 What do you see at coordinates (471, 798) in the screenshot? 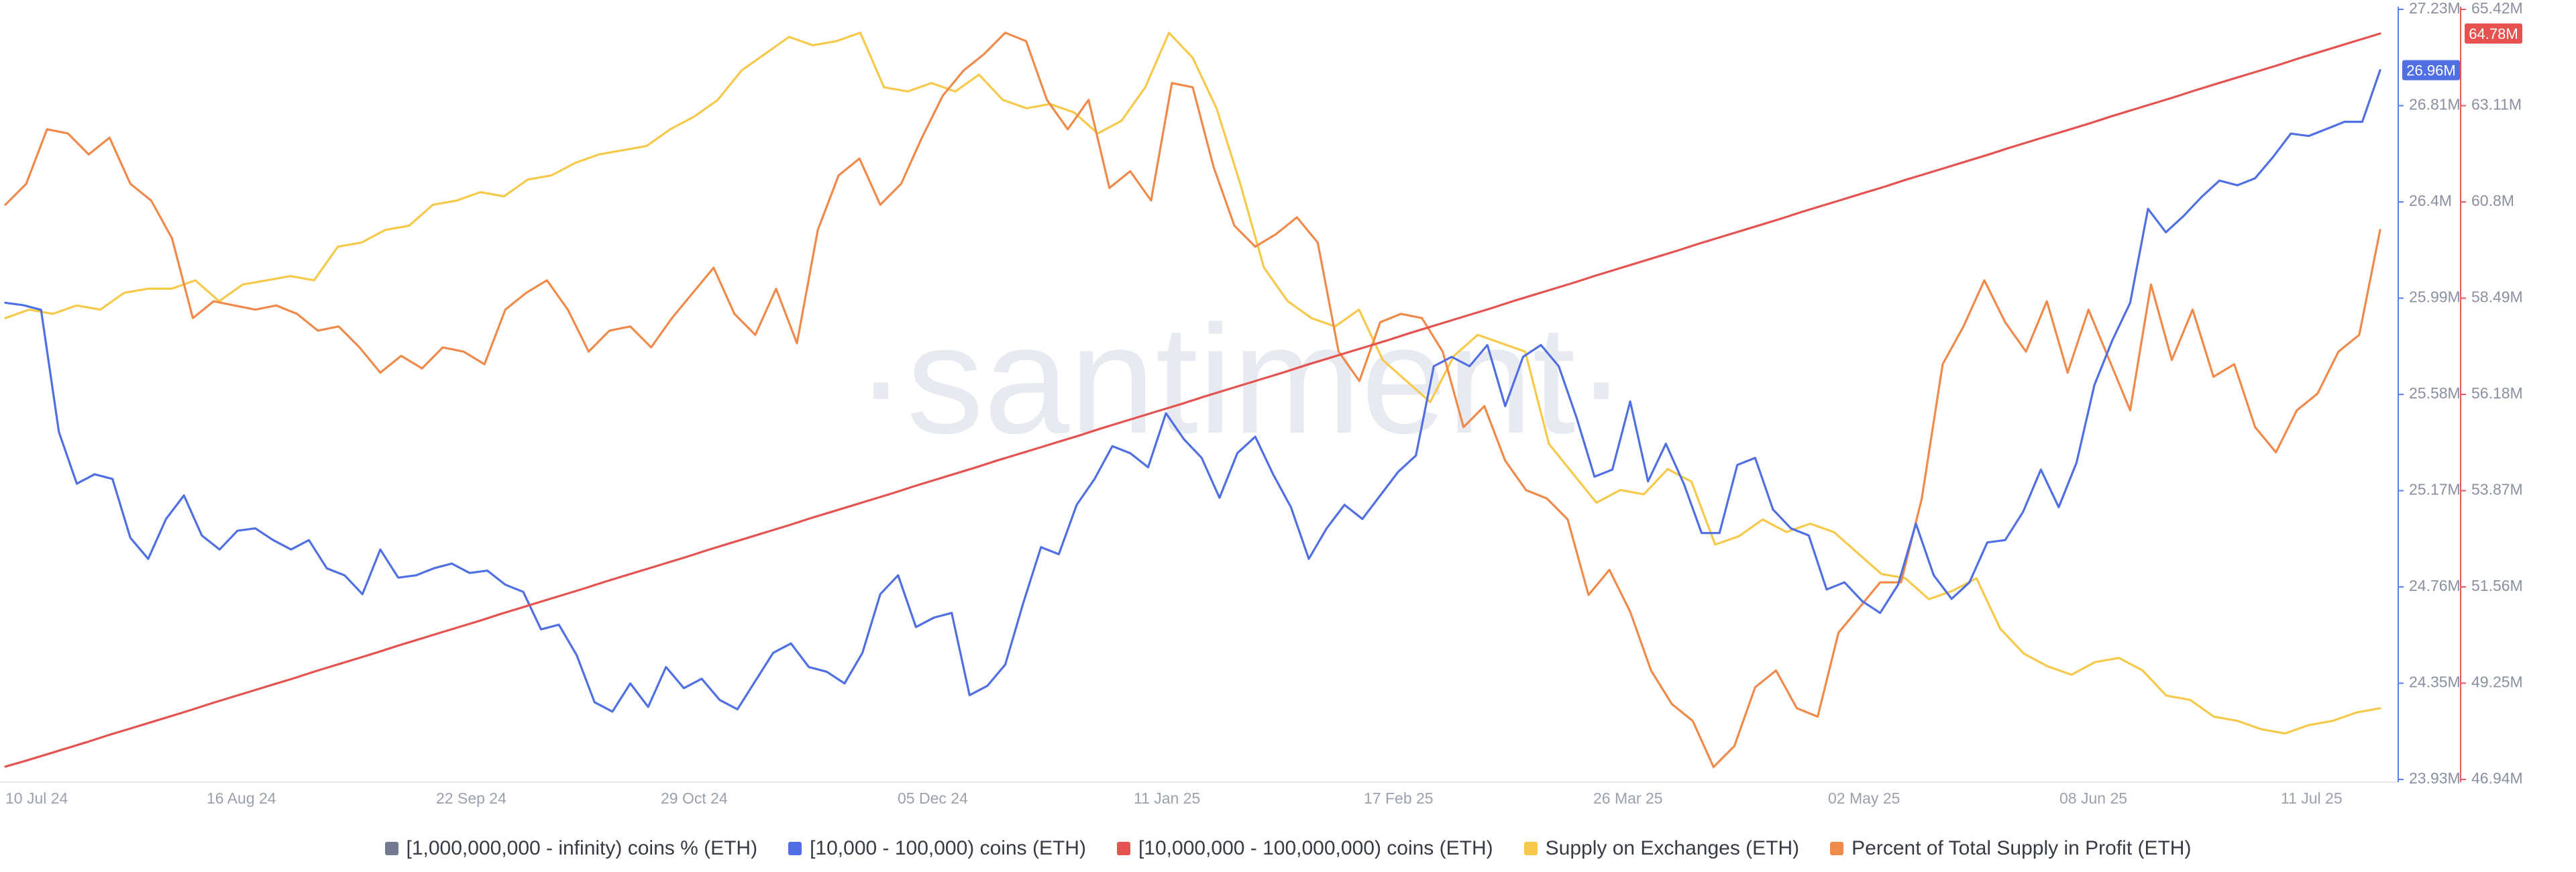
I see `x-tick-label: 22 Sep 24` at bounding box center [471, 798].